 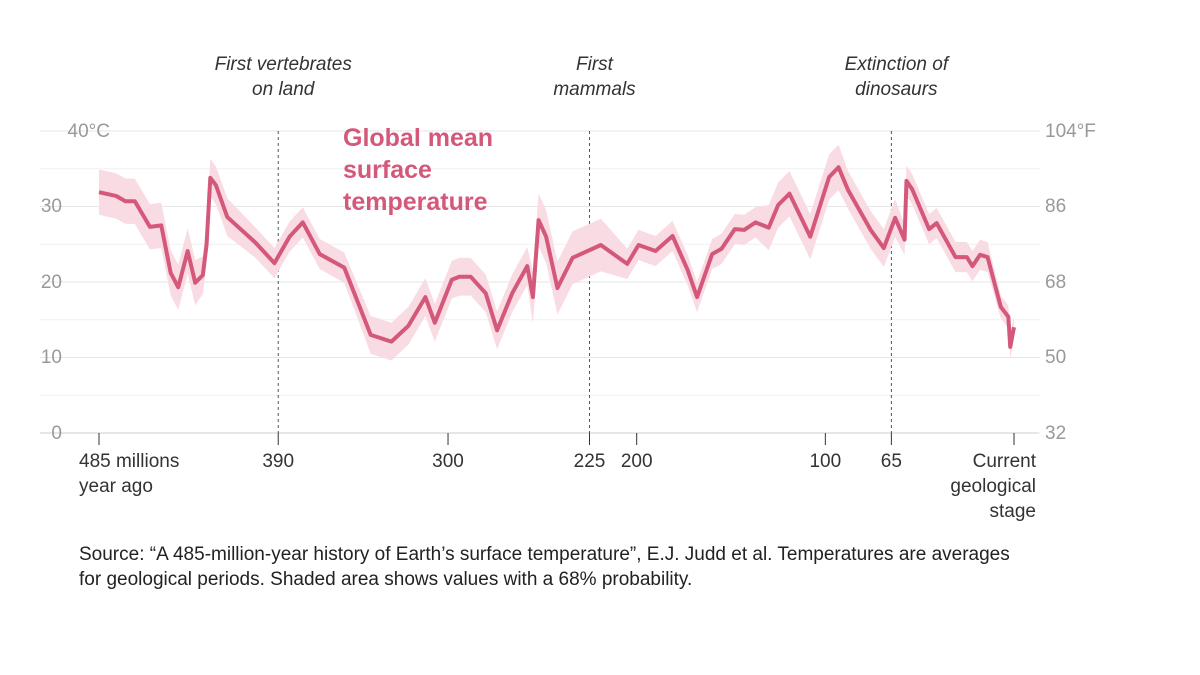 What do you see at coordinates (56, 433) in the screenshot?
I see `y-tick-label: 0` at bounding box center [56, 433].